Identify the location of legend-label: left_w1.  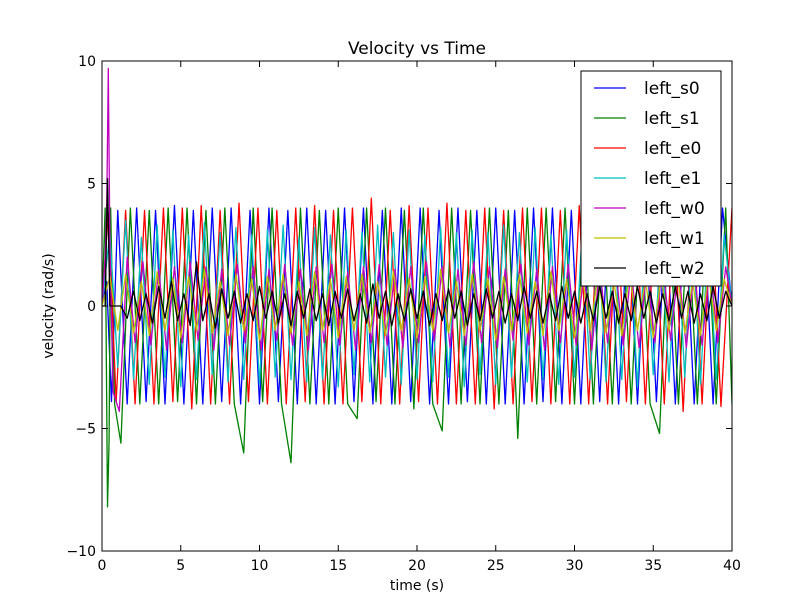
(674, 239).